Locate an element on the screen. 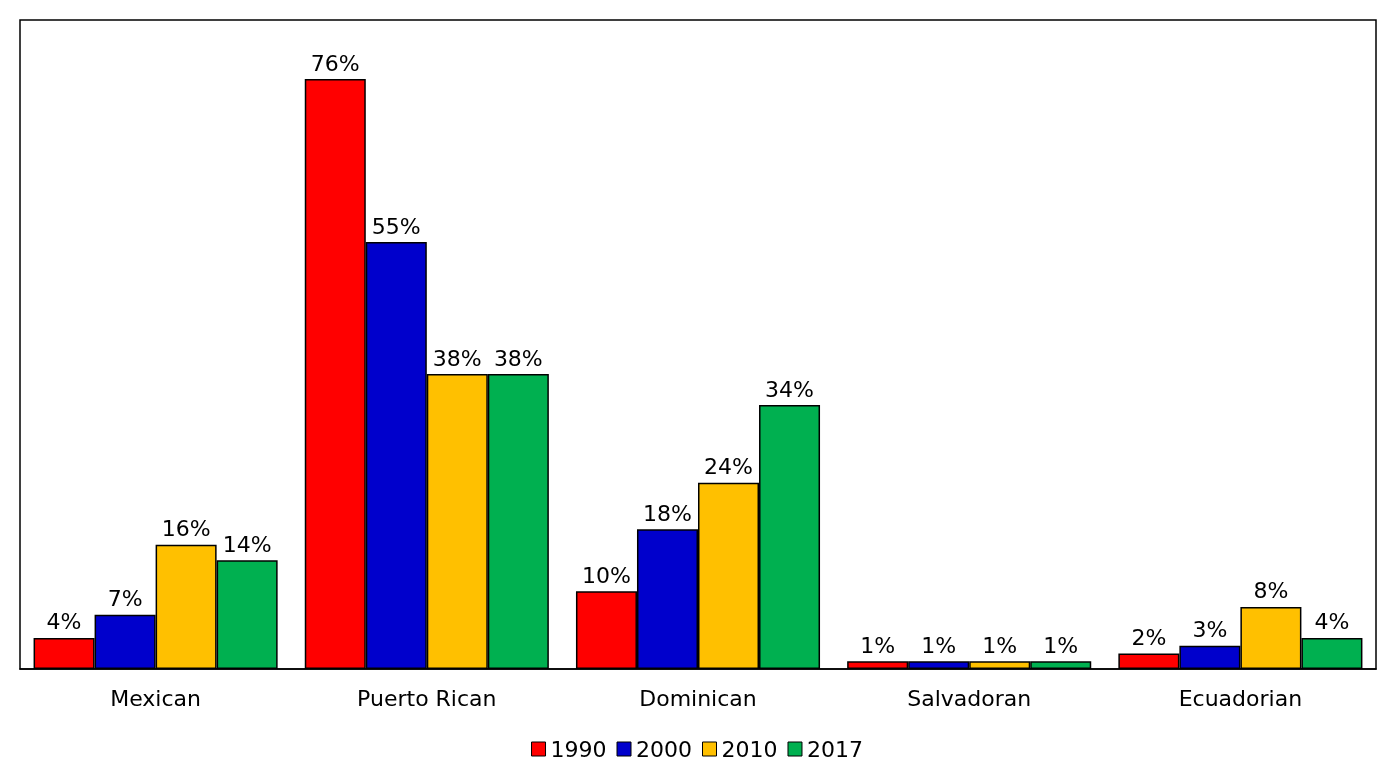  data-label: 7% is located at coordinates (125, 599).